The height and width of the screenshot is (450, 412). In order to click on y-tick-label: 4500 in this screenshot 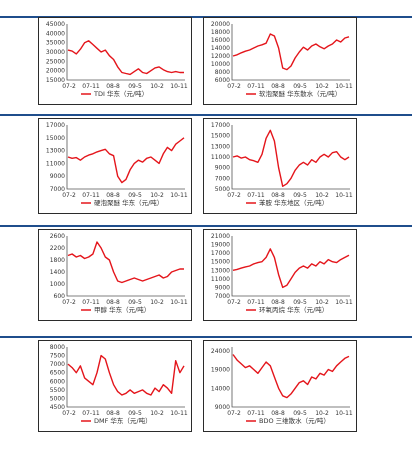, I will do `click(57, 407)`.